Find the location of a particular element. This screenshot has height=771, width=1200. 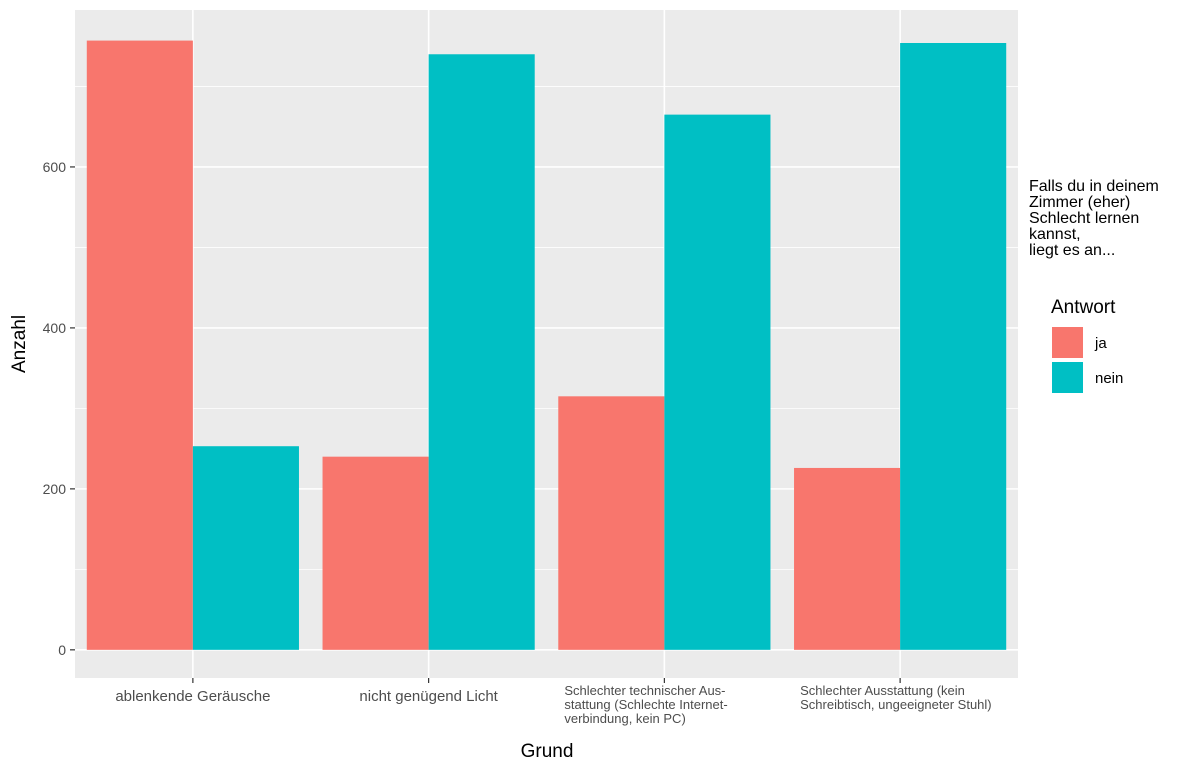

y-tick-label: 0 is located at coordinates (62, 650).